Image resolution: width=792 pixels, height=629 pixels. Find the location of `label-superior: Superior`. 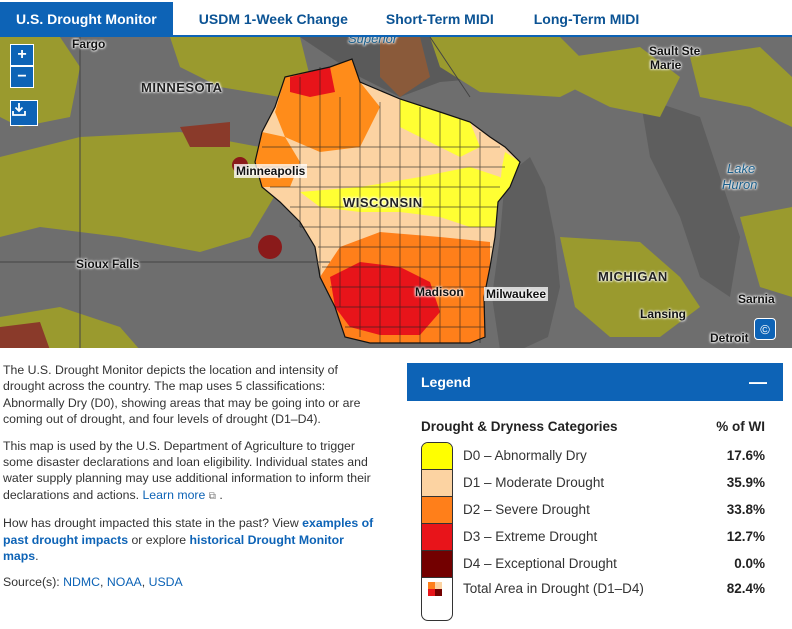

label-superior: Superior is located at coordinates (373, 40).